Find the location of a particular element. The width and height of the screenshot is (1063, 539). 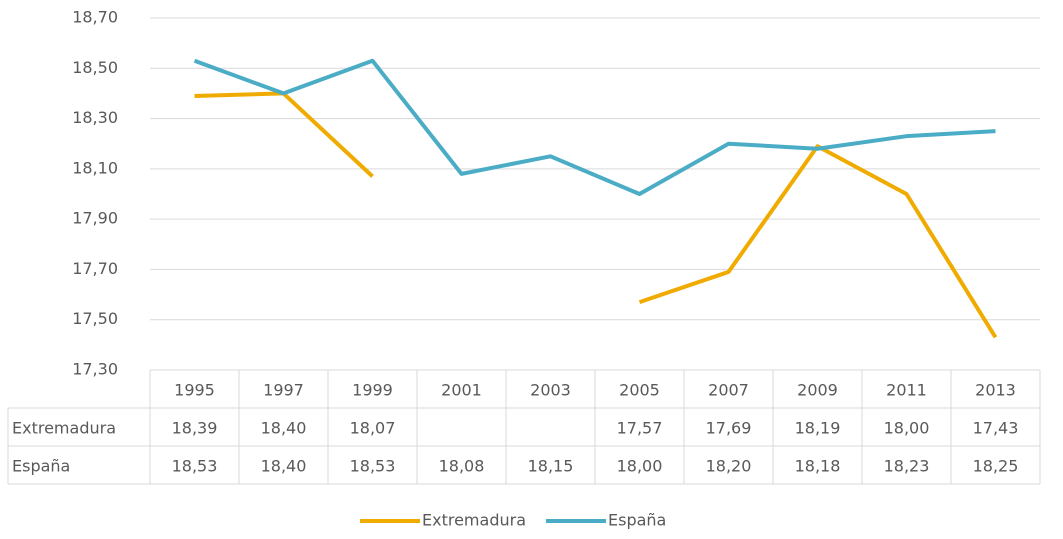

x-tick-label: 2011 is located at coordinates (906, 390).